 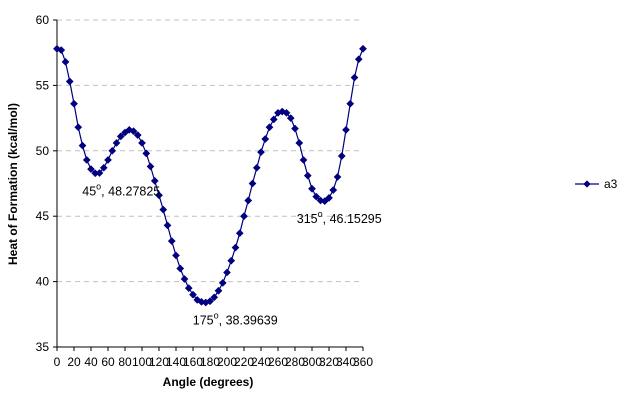 I want to click on legend-label: a3, so click(x=611, y=184).